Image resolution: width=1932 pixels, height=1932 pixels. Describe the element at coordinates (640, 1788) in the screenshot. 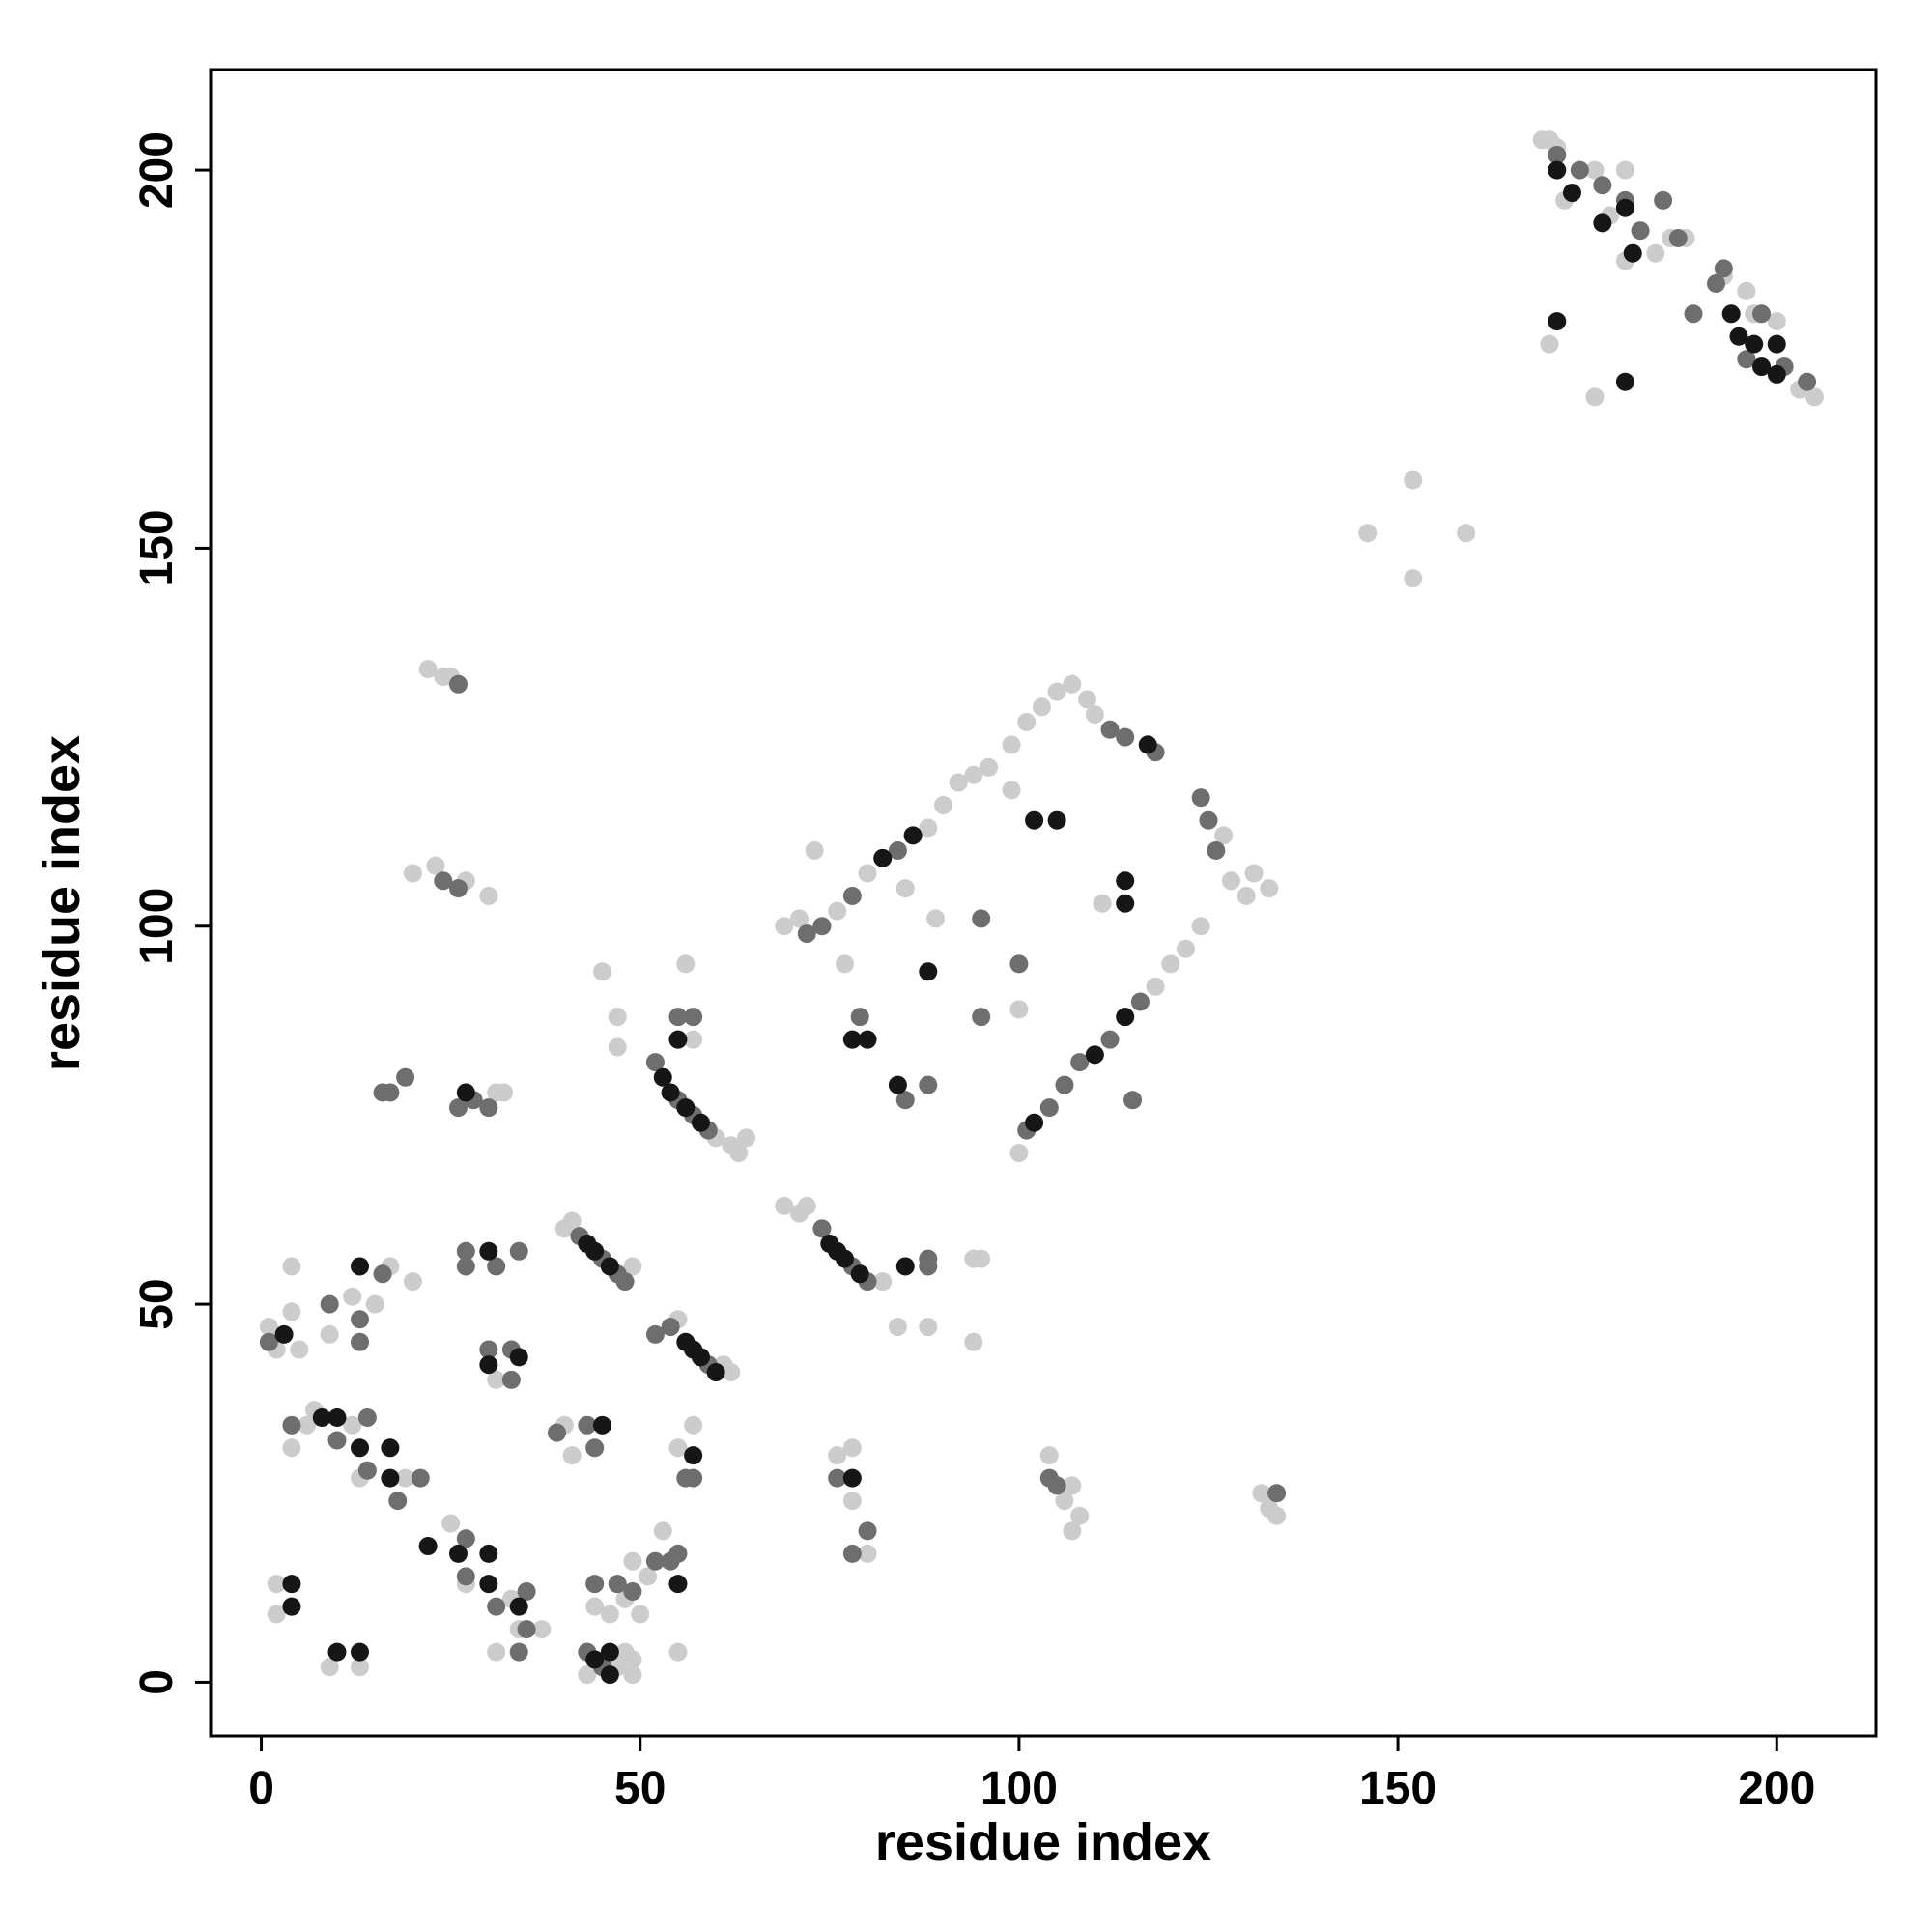

I see `x-tick-label: 50` at that location.